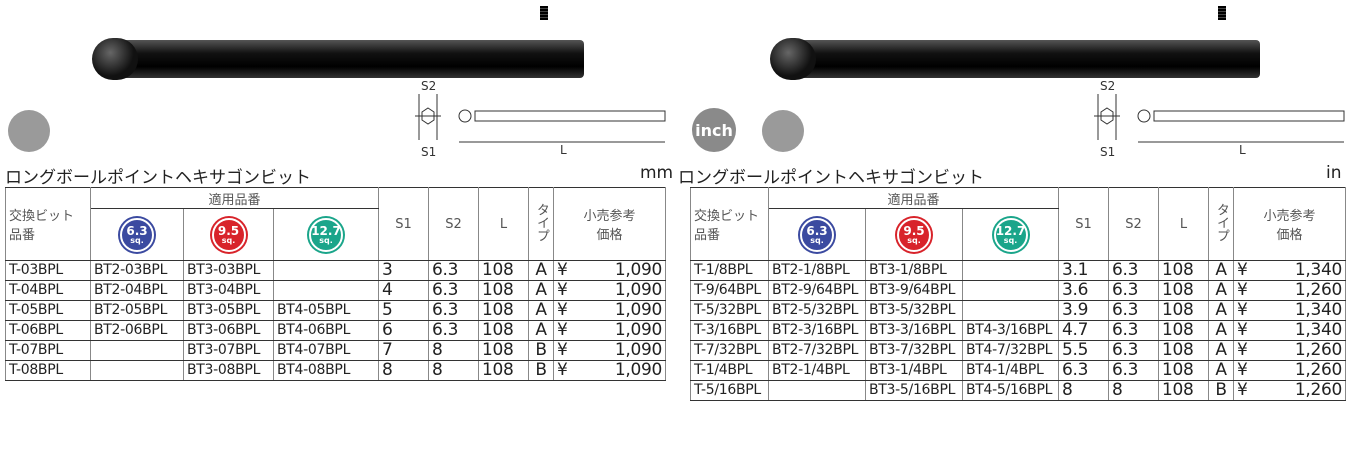 Image resolution: width=1348 pixels, height=450 pixels. What do you see at coordinates (729, 290) in the screenshot?
I see `part-number: T-9/64BPL` at bounding box center [729, 290].